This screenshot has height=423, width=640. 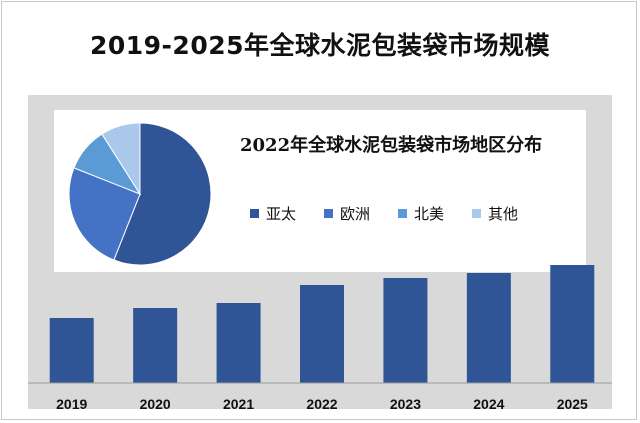 I want to click on bar-2020, so click(x=155, y=345).